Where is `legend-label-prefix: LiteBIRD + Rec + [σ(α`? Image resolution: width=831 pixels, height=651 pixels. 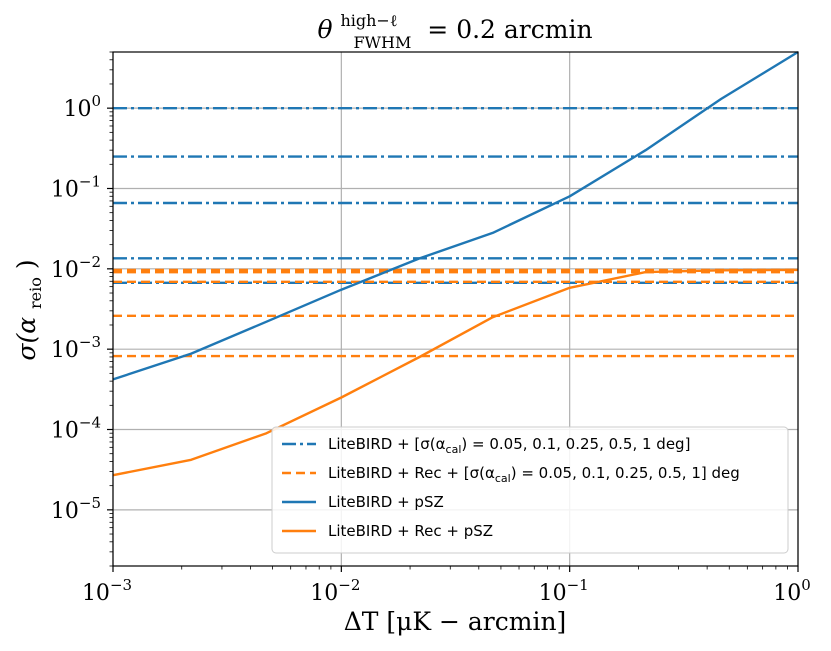
legend-label-prefix: LiteBIRD + Rec + [σ(α is located at coordinates (411, 473).